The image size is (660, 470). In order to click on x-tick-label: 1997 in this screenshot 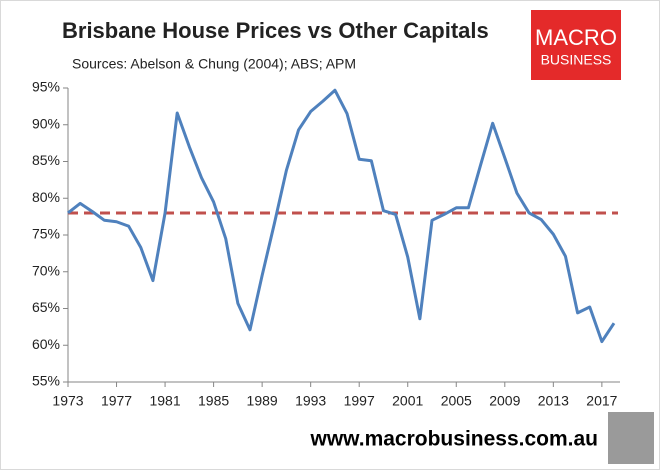, I will do `click(359, 401)`.